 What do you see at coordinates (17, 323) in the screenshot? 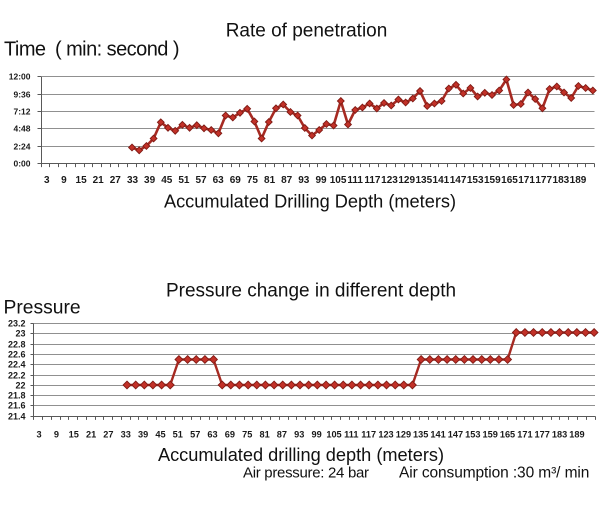
I see `svg-text: 23.2` at bounding box center [17, 323].